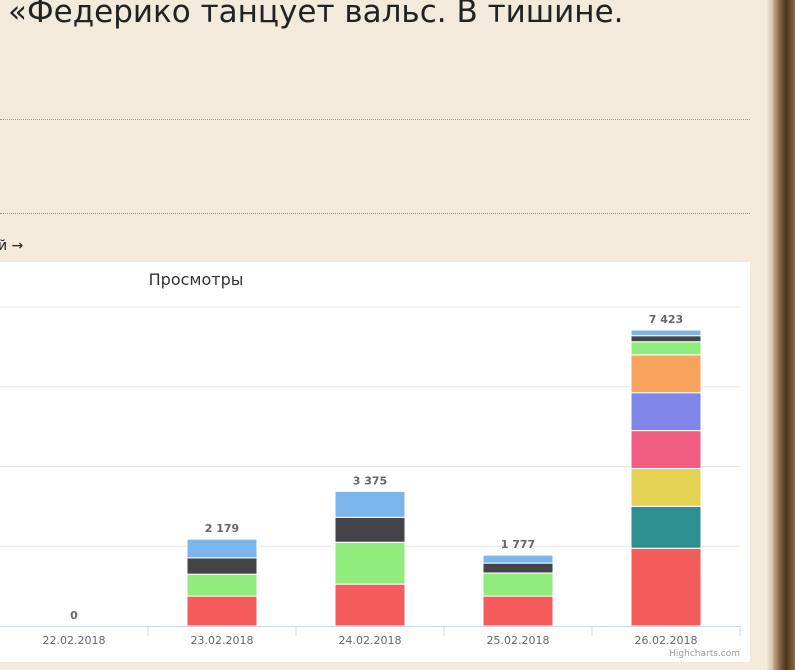  Describe the element at coordinates (666, 640) in the screenshot. I see `x-tick-label: 26.02.2018` at that location.